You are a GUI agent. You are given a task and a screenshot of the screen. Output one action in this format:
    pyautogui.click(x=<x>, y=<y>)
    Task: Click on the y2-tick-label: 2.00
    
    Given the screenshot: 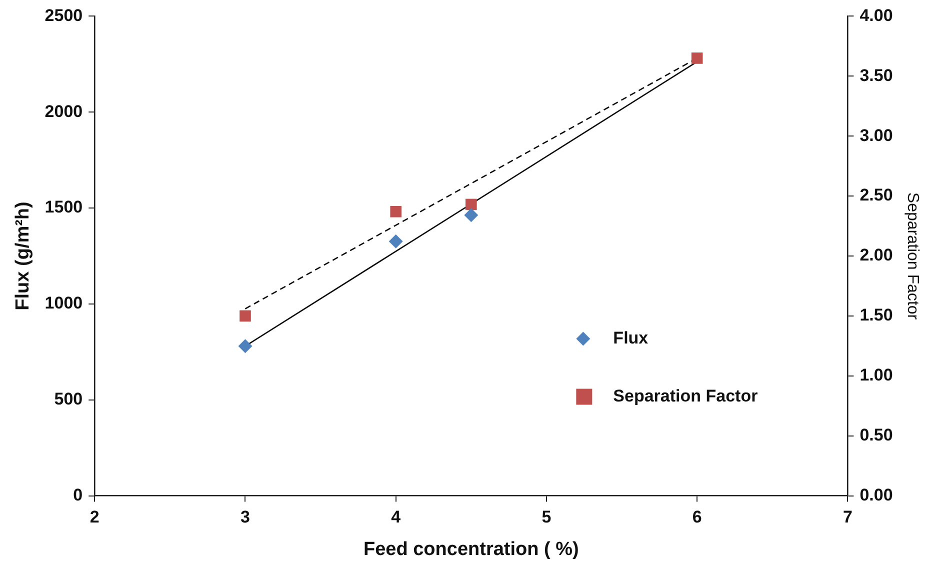 What is the action you would take?
    pyautogui.click(x=876, y=255)
    